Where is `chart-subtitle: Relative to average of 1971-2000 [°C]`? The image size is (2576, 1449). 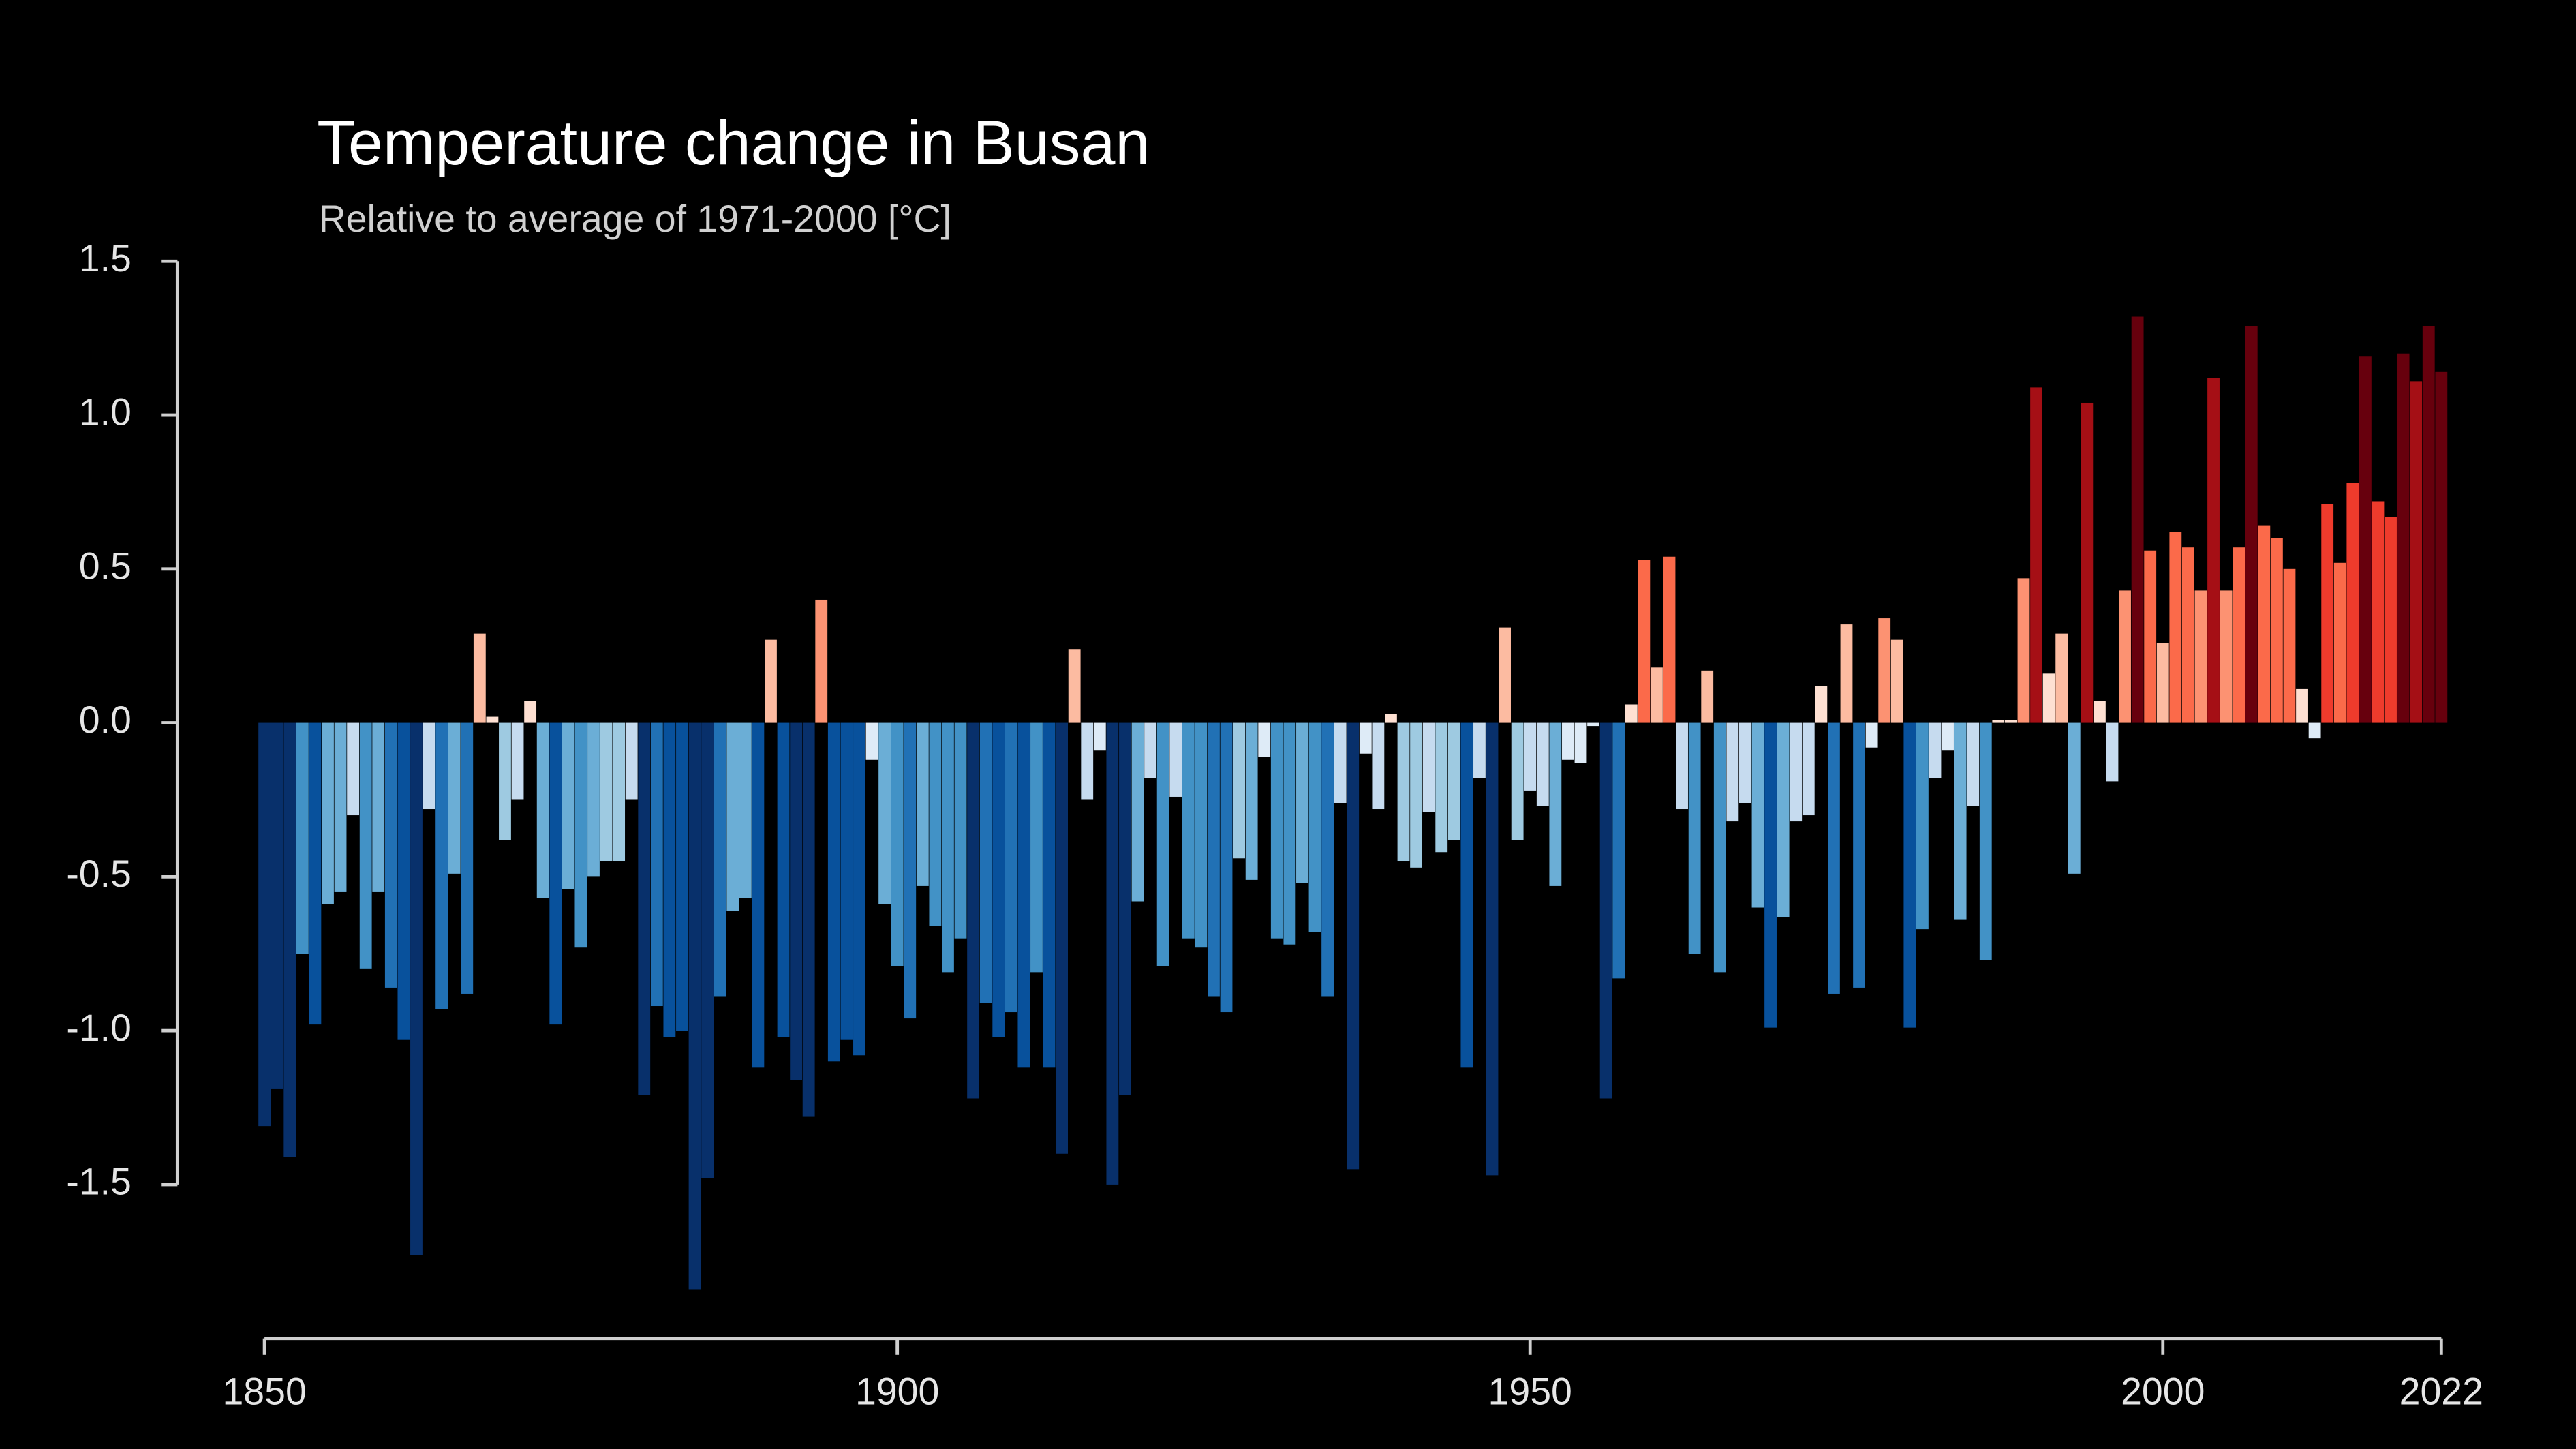
chart-subtitle: Relative to average of 1971-2000 [°C] is located at coordinates (635, 219).